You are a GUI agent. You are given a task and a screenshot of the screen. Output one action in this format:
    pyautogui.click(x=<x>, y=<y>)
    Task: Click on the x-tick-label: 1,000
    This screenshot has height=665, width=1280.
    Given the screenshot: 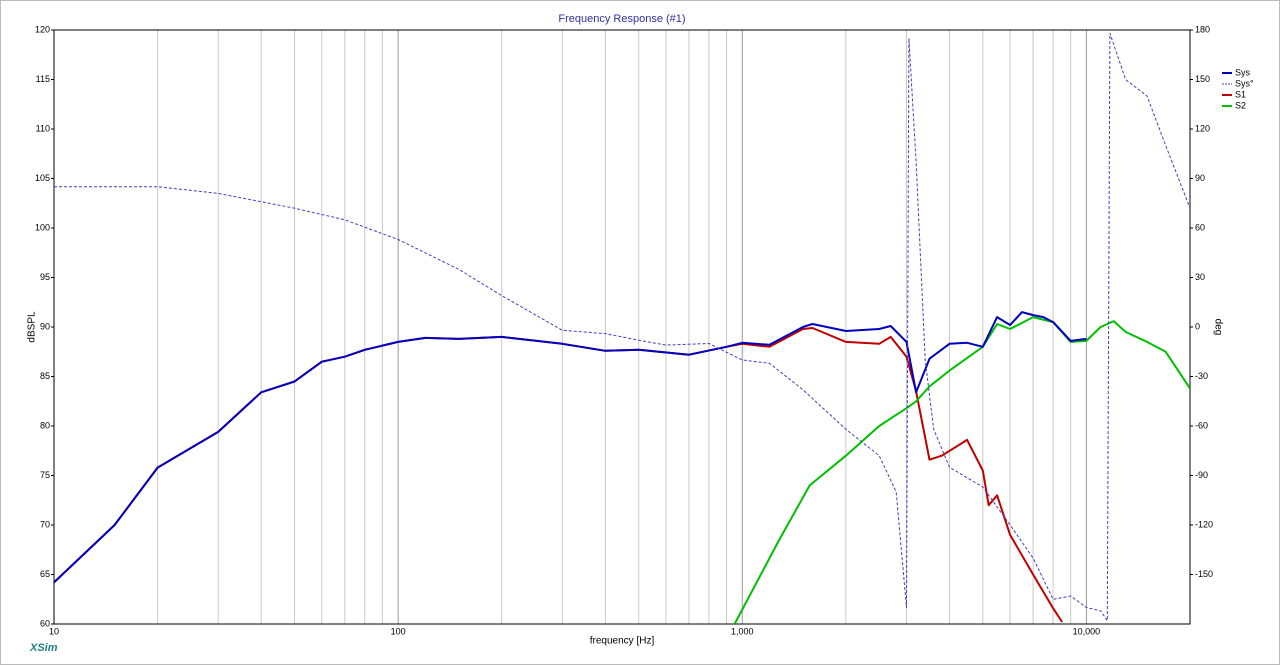 What is the action you would take?
    pyautogui.click(x=742, y=631)
    